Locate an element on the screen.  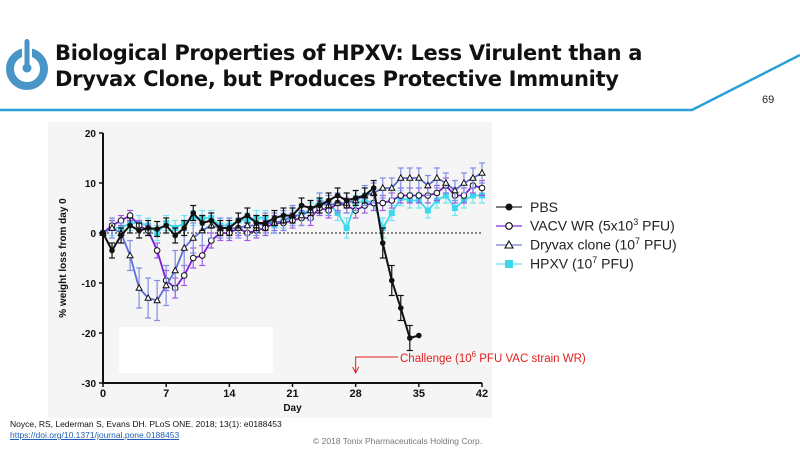
challenge-suffix: PFU VAC strain WR) is located at coordinates (531, 358).